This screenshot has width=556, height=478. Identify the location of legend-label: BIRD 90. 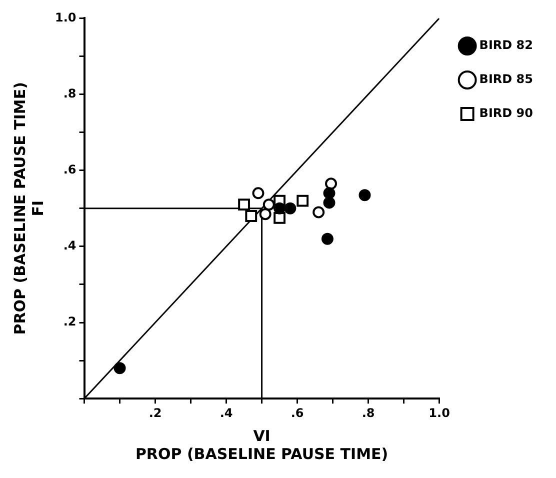
(506, 113).